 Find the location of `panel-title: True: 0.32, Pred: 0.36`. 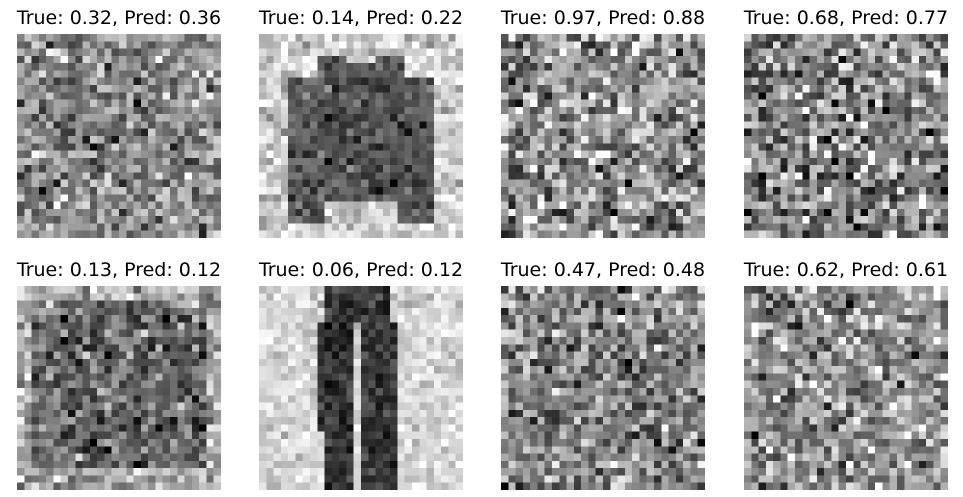

panel-title: True: 0.32, Pred: 0.36 is located at coordinates (119, 18).